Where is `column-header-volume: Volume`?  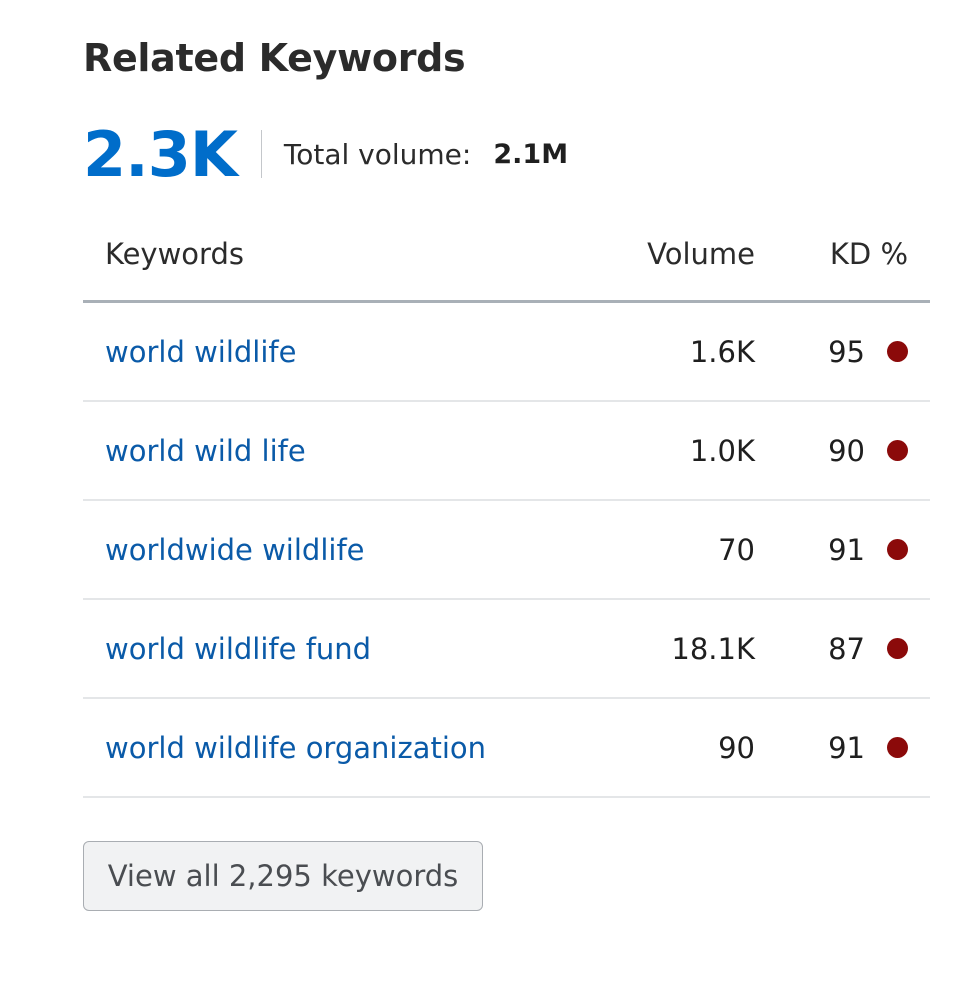
column-header-volume: Volume is located at coordinates (701, 254).